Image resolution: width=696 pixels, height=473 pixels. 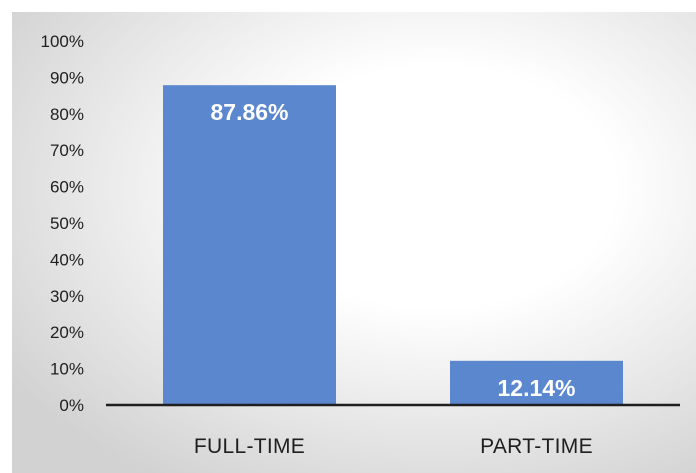 I want to click on y-tick-label: 60%, so click(x=67, y=187).